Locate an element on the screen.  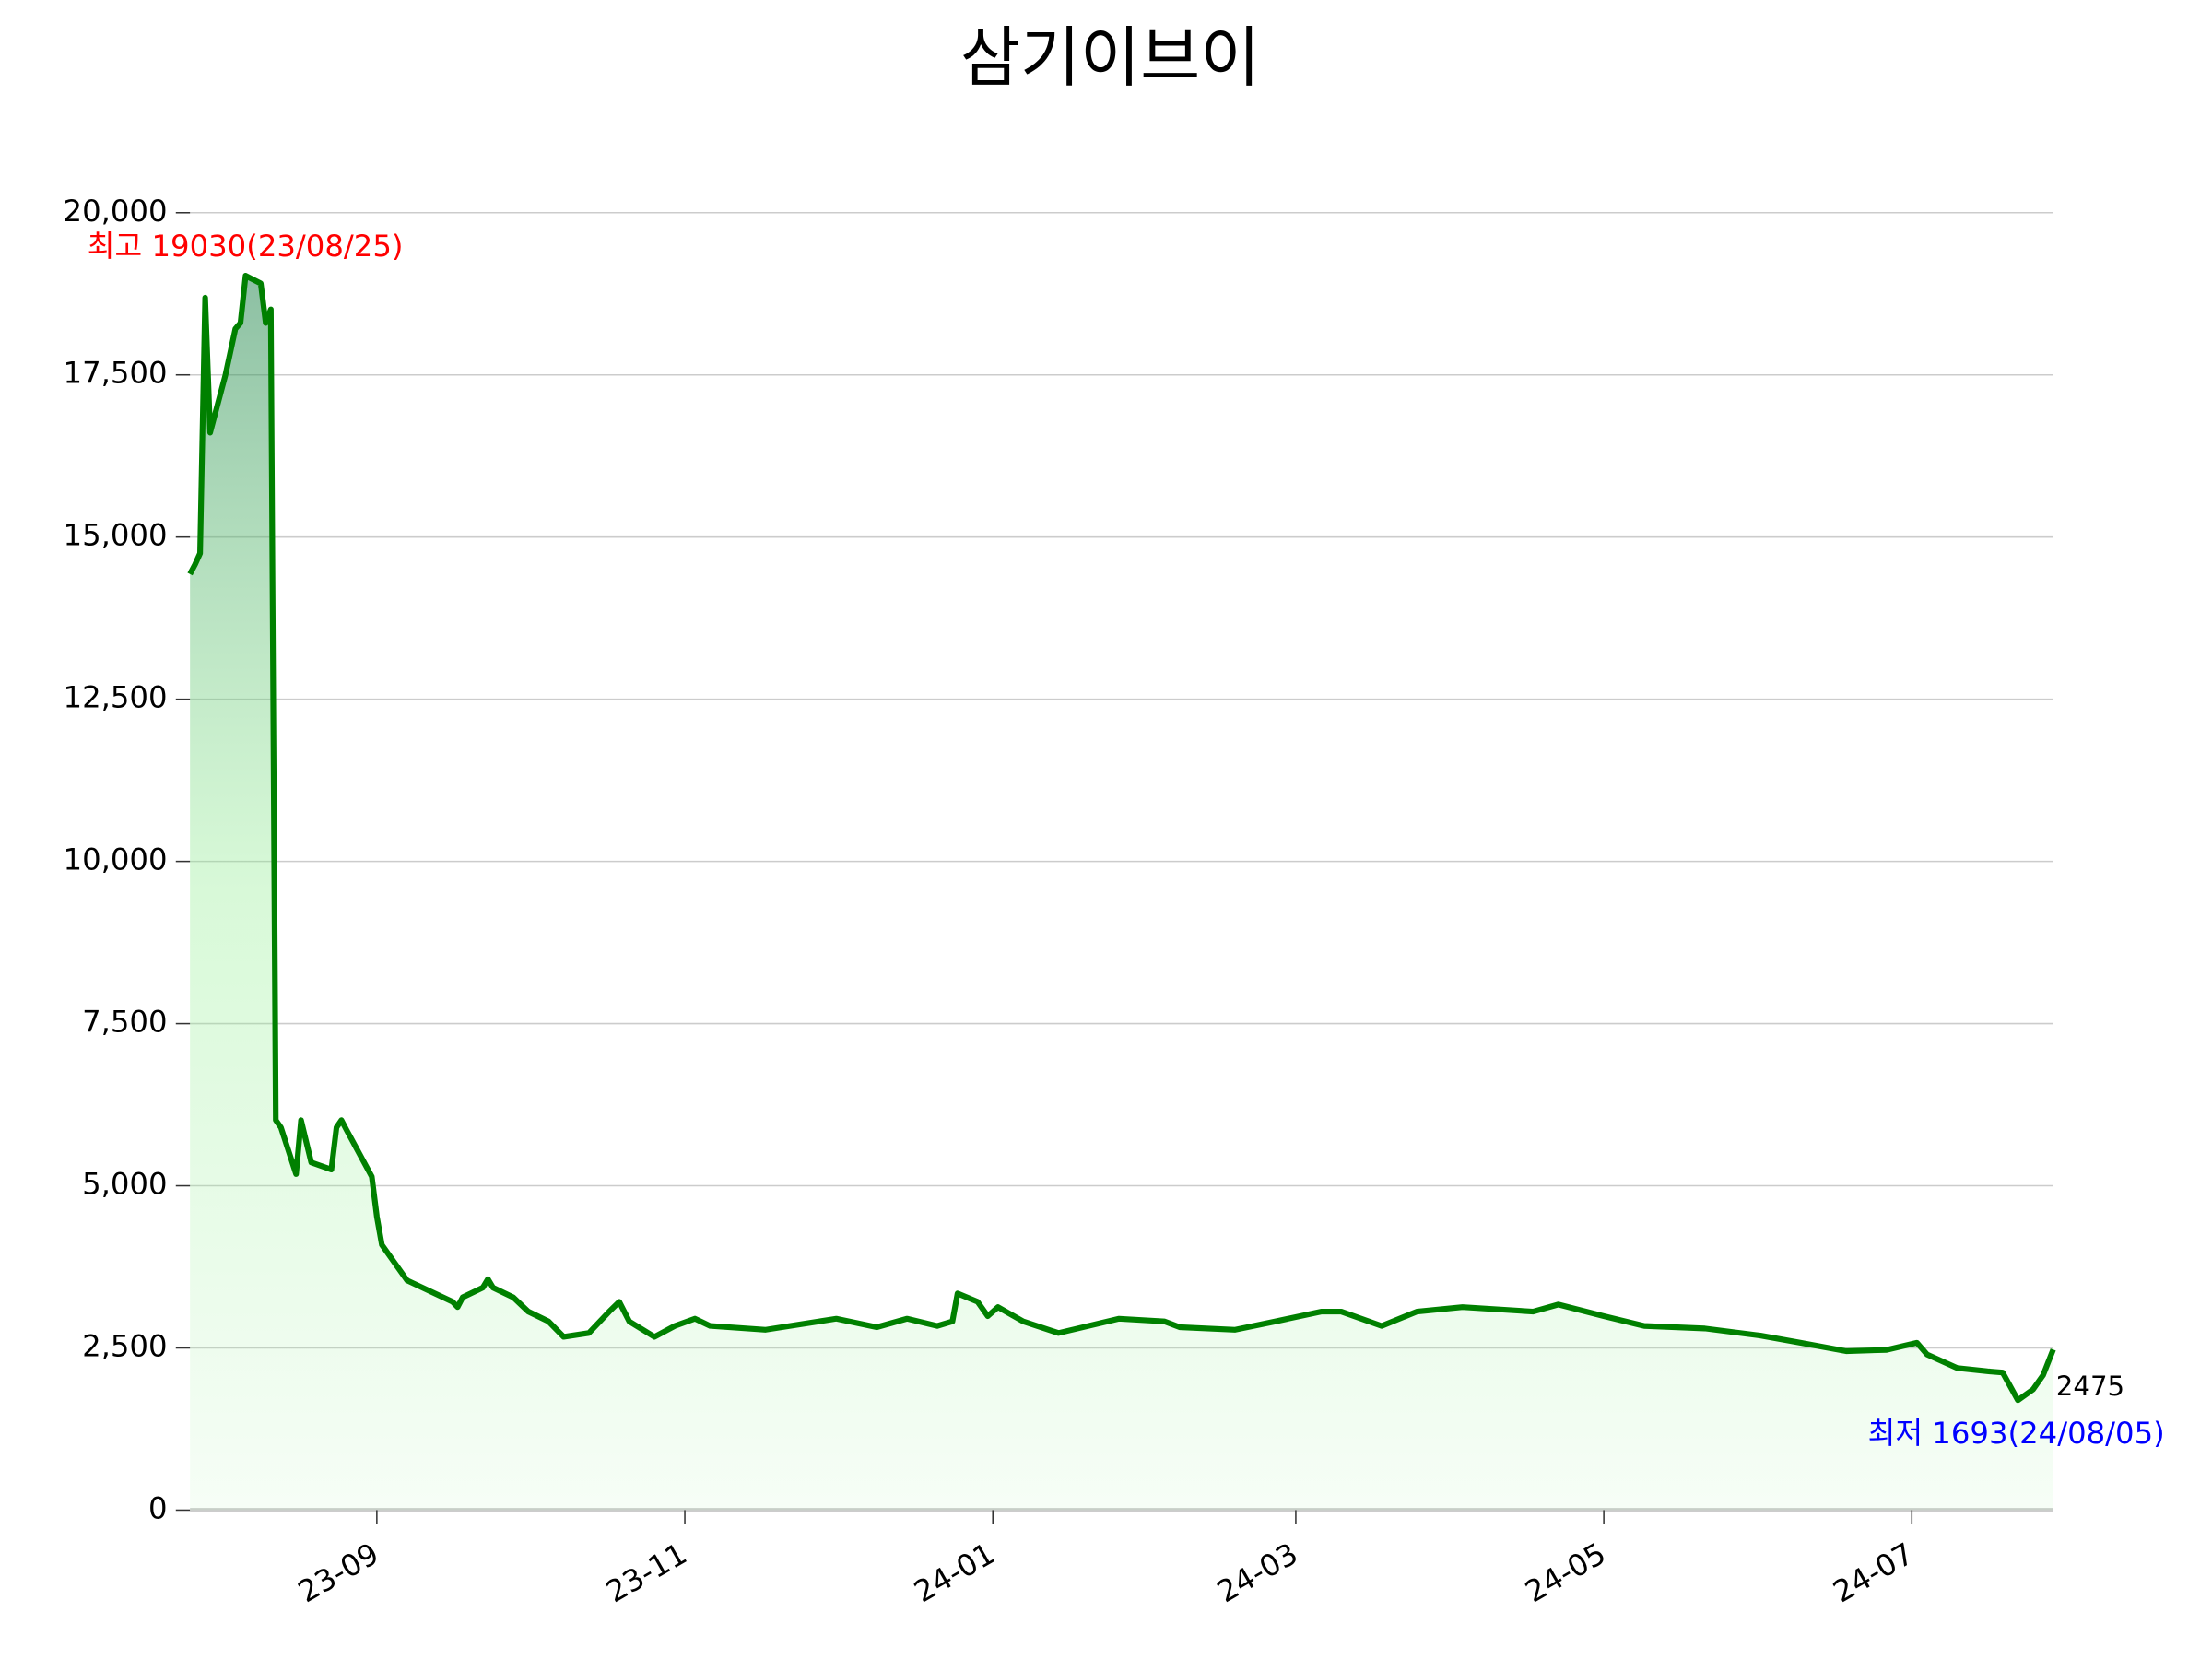
chart-title: 삼기이브이 is located at coordinates (1110, 57).